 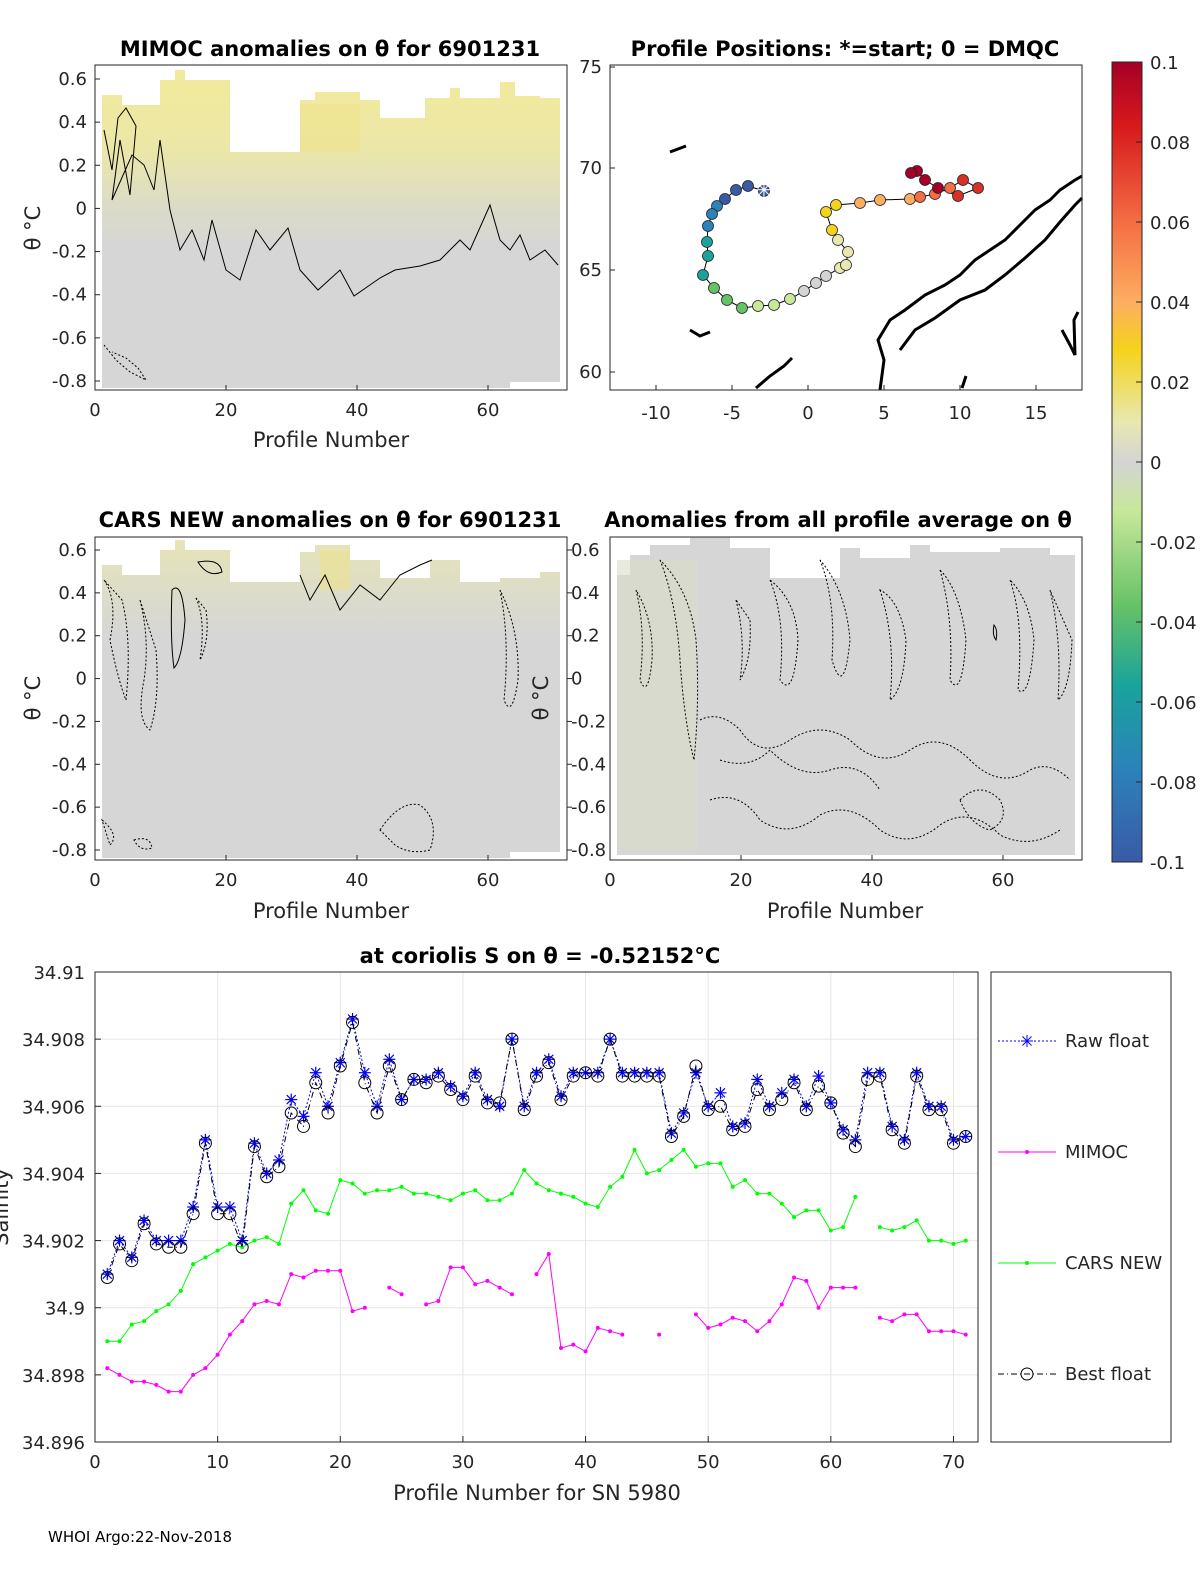 What do you see at coordinates (1063, 1152) in the screenshot?
I see `legend-item: MIMOC` at bounding box center [1063, 1152].